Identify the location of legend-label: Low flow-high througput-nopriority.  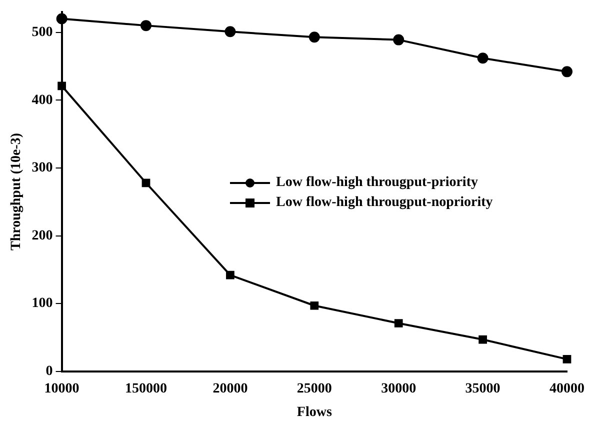
(384, 203).